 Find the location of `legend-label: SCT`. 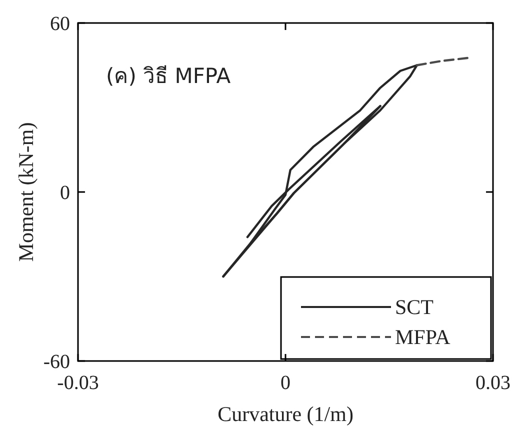

legend-label: SCT is located at coordinates (414, 307).